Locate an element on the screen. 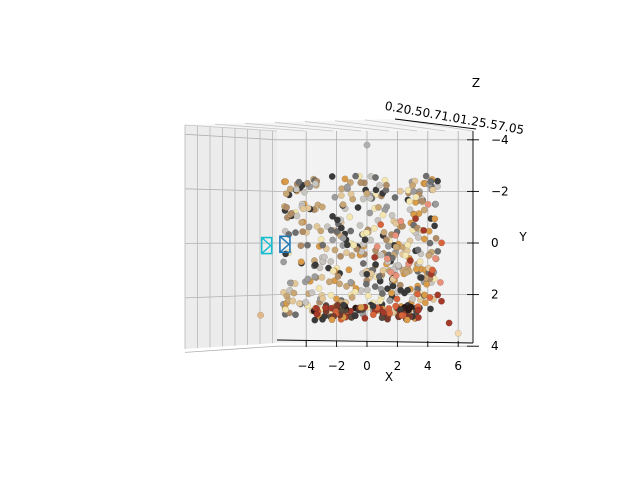 The height and width of the screenshot is (480, 640). y-tick-label: 4 is located at coordinates (495, 346).